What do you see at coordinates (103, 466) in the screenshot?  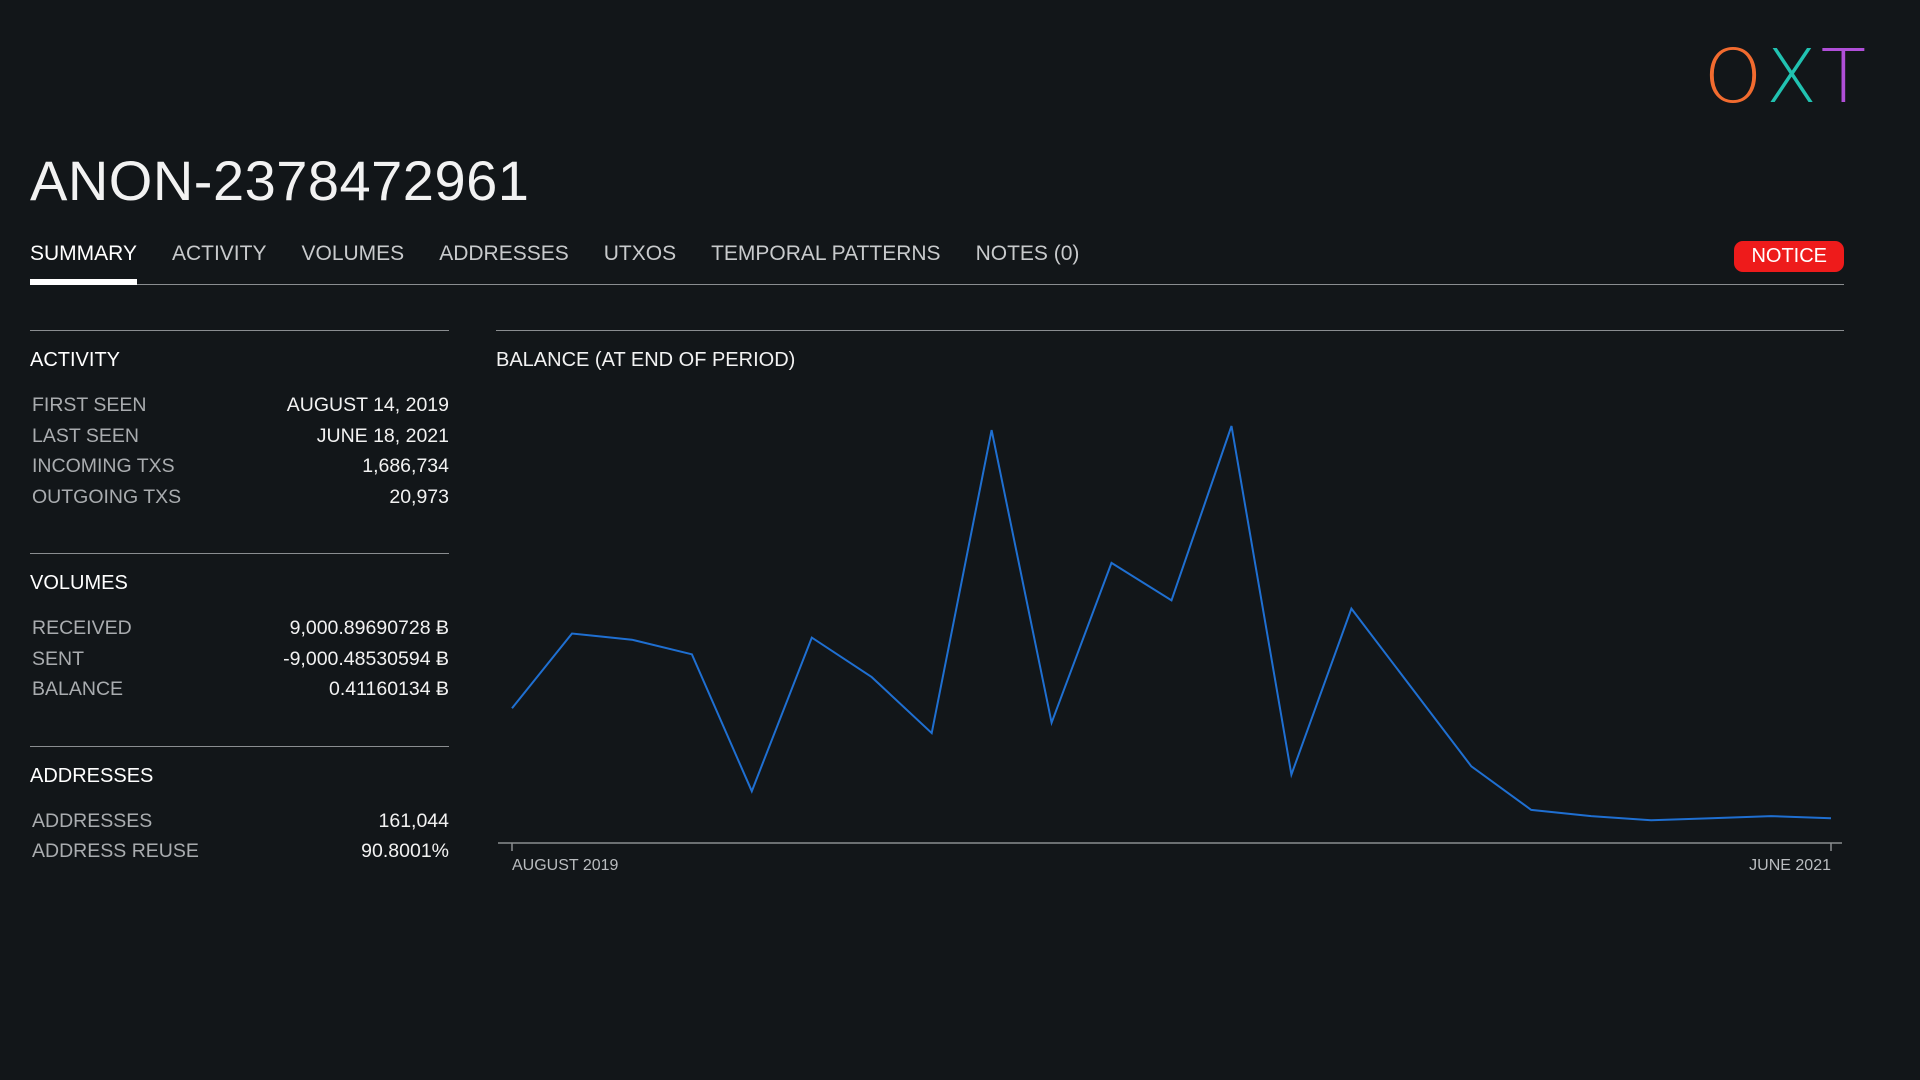 I see `incoming-txs-label: INCOMING TXS` at bounding box center [103, 466].